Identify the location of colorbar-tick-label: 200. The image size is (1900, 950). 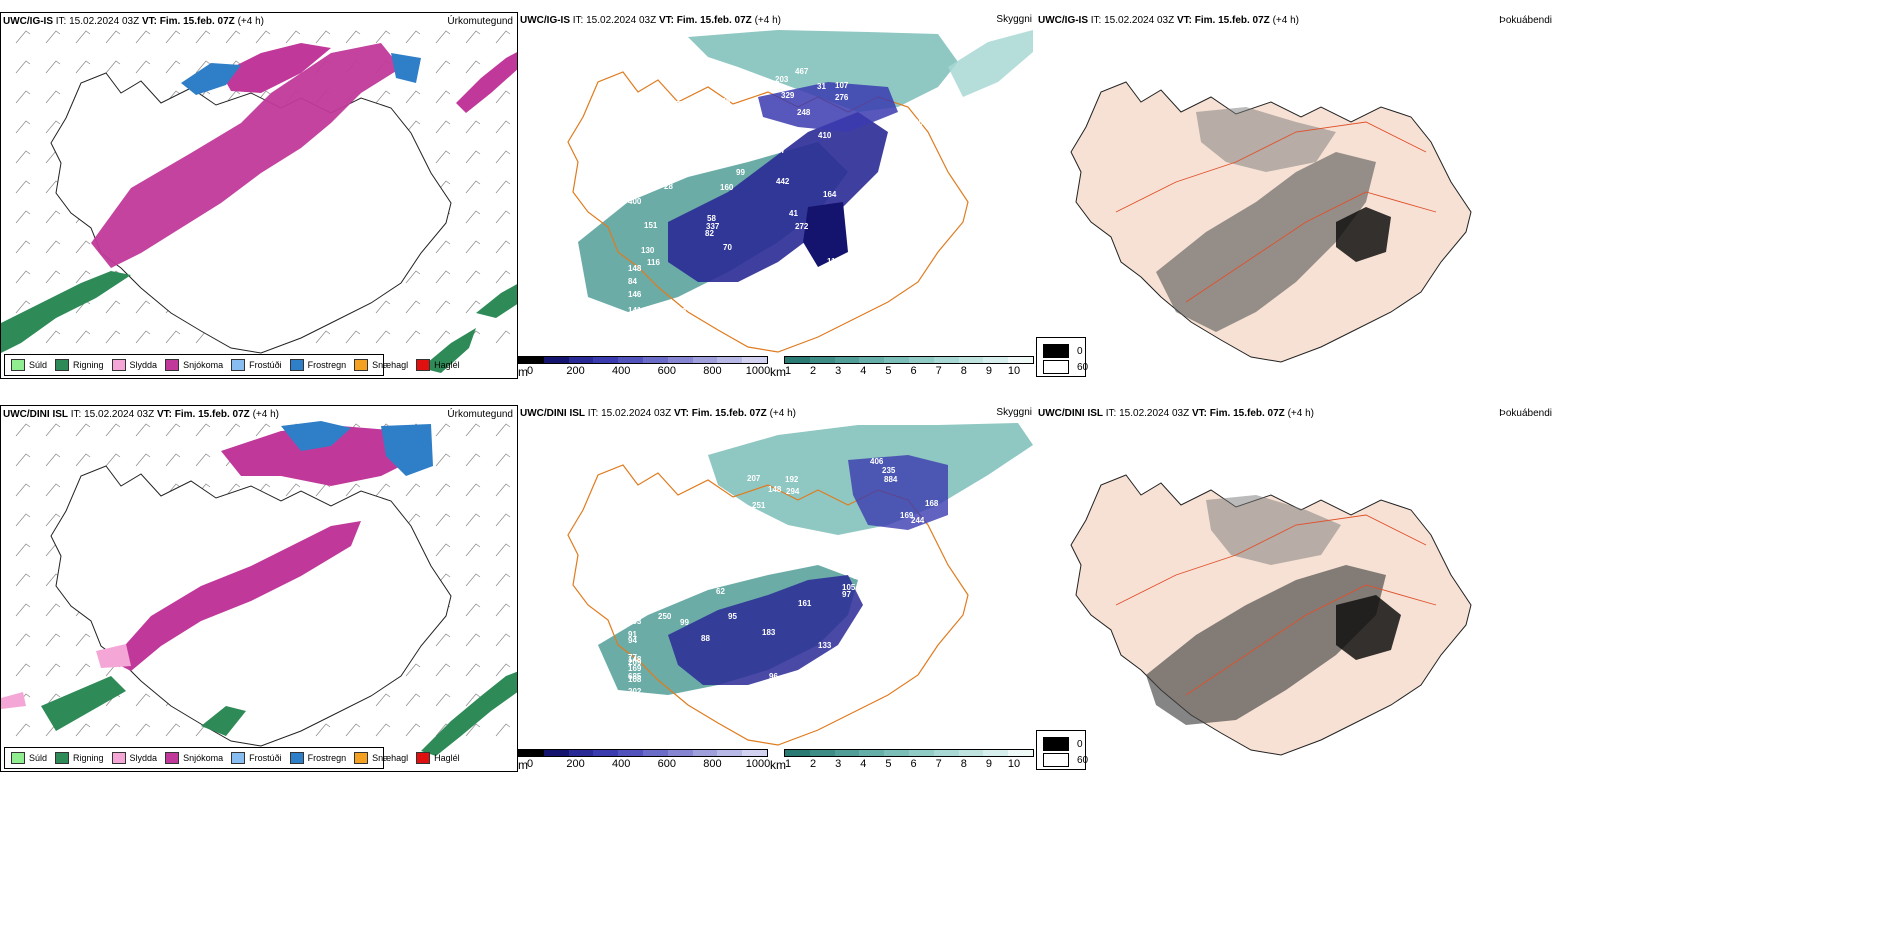
(575, 371).